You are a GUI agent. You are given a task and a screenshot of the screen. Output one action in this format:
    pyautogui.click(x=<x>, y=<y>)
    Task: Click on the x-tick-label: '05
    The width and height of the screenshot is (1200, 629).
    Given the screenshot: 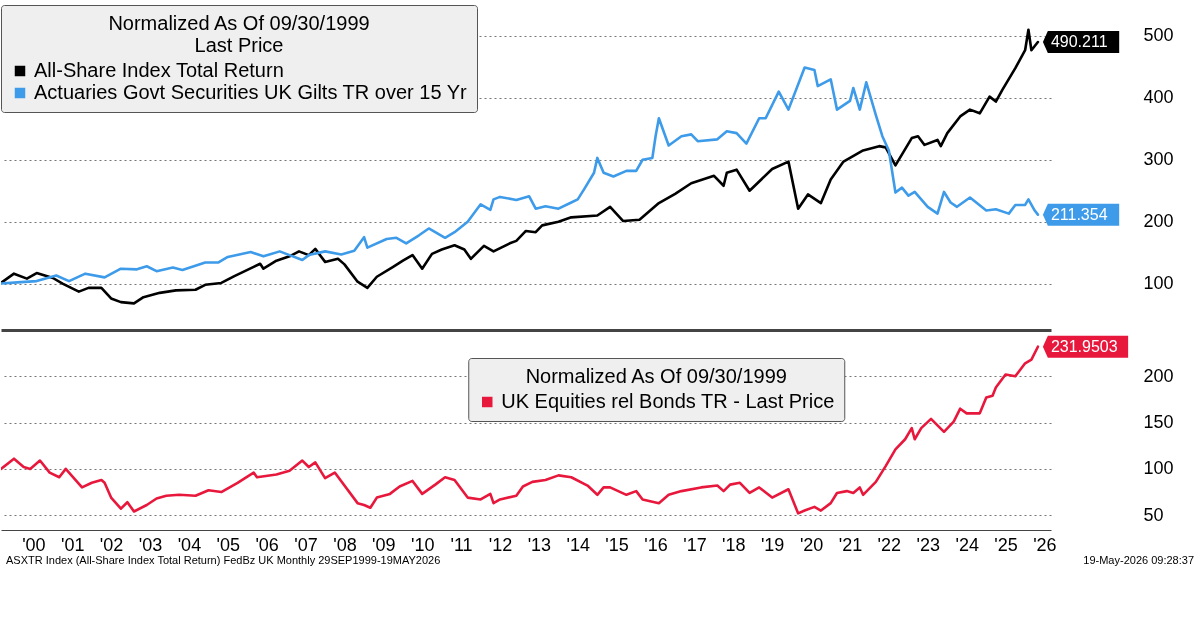 What is the action you would take?
    pyautogui.click(x=228, y=544)
    